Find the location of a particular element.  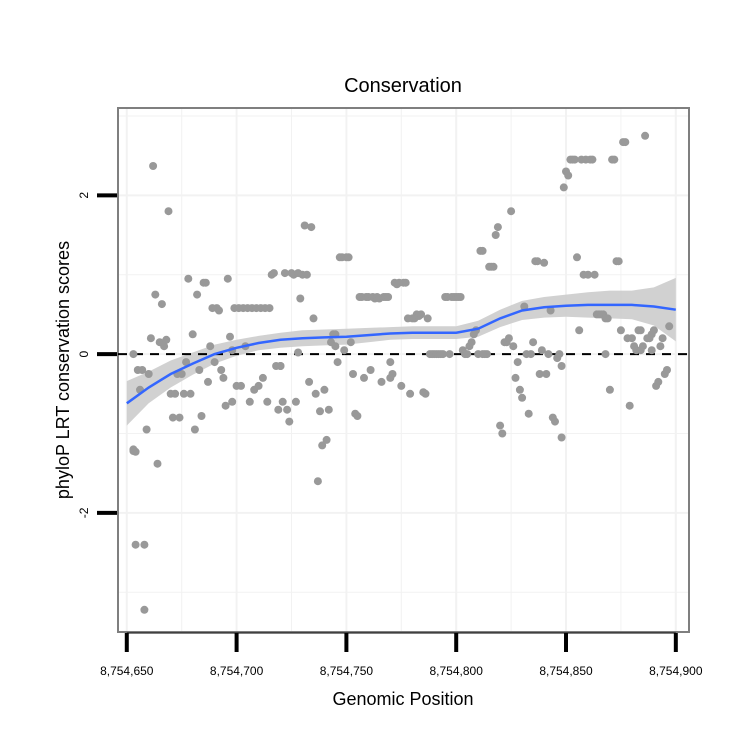

x-tick-label: 8,754,650 is located at coordinates (127, 671).